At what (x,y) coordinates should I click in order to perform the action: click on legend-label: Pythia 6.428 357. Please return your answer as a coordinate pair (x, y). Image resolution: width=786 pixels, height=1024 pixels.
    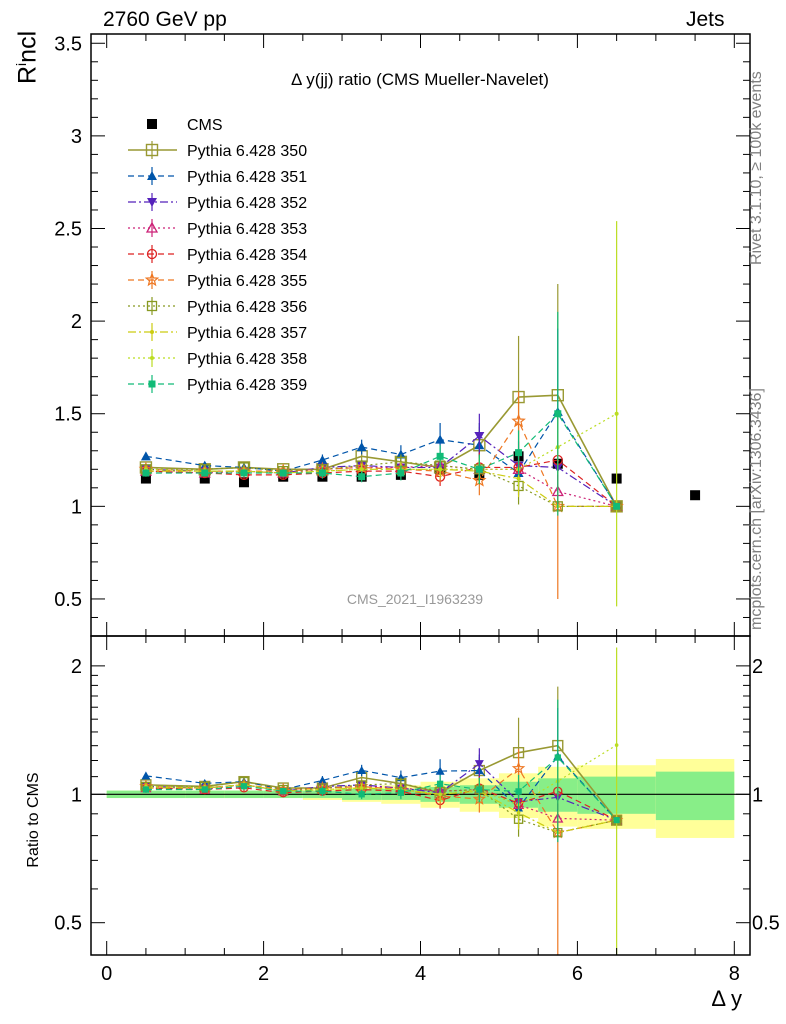
    Looking at the image, I should click on (247, 333).